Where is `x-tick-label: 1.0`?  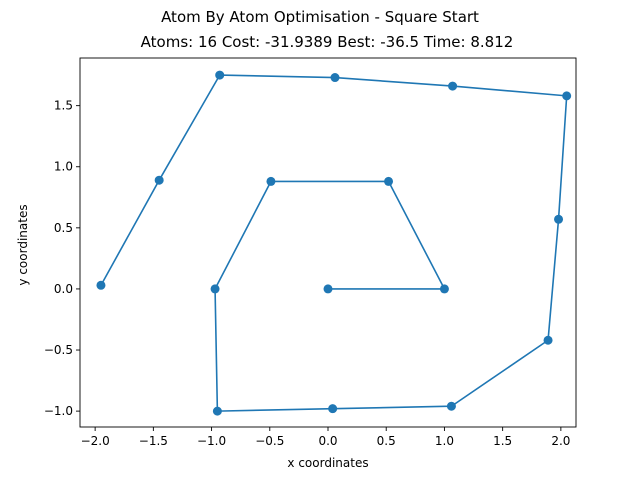 x-tick-label: 1.0 is located at coordinates (444, 441).